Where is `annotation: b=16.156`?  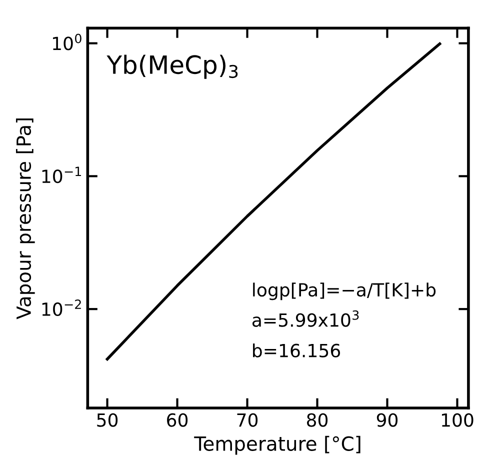
annotation: b=16.156 is located at coordinates (296, 350).